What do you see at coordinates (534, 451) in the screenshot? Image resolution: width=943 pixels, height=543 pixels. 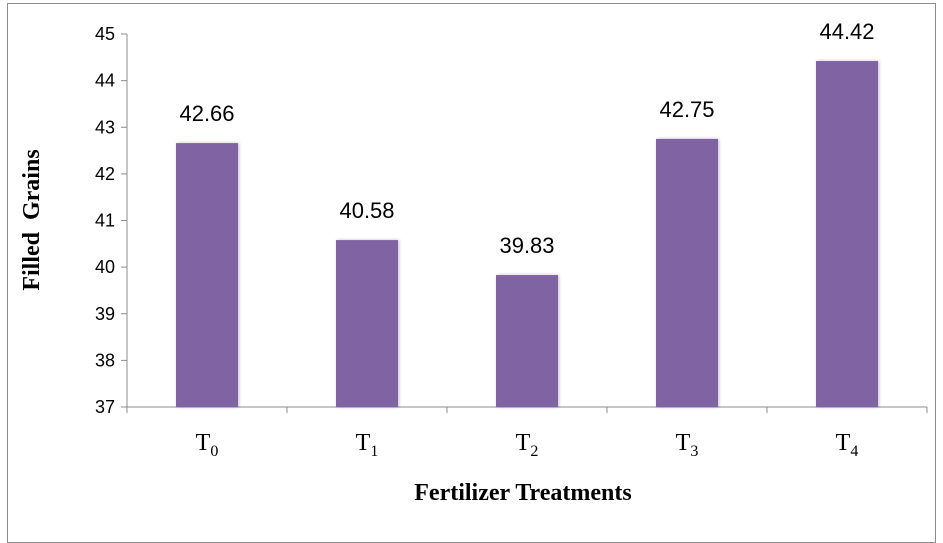 I see `x-tick-label-subscript: 2` at bounding box center [534, 451].